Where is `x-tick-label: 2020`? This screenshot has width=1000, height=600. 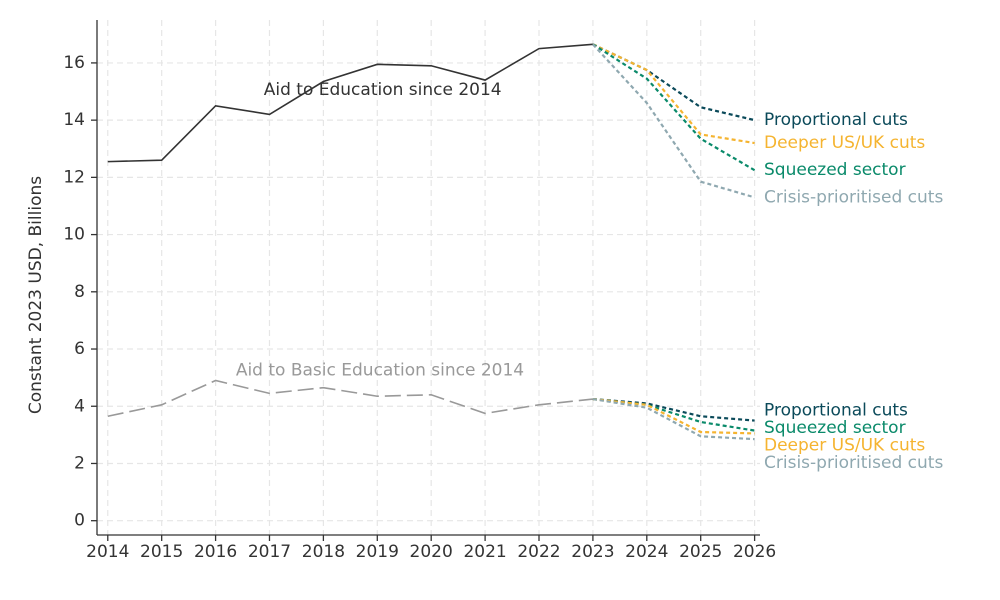 x-tick-label: 2020 is located at coordinates (431, 552).